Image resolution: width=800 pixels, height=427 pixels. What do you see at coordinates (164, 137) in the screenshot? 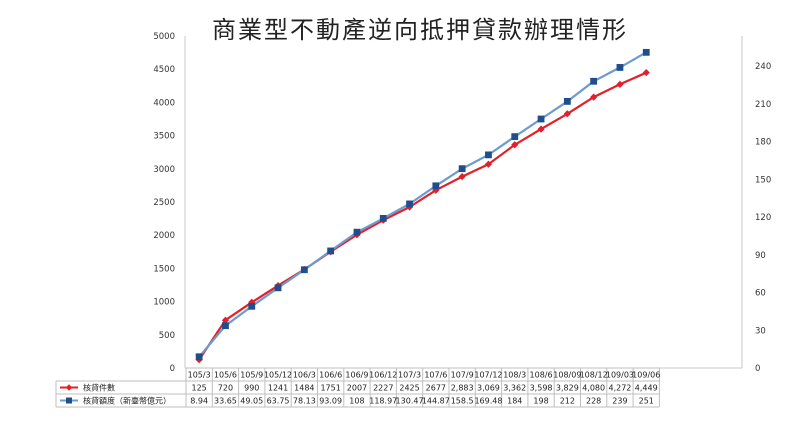
I see `left-y-tick-label: 3500` at bounding box center [164, 137].